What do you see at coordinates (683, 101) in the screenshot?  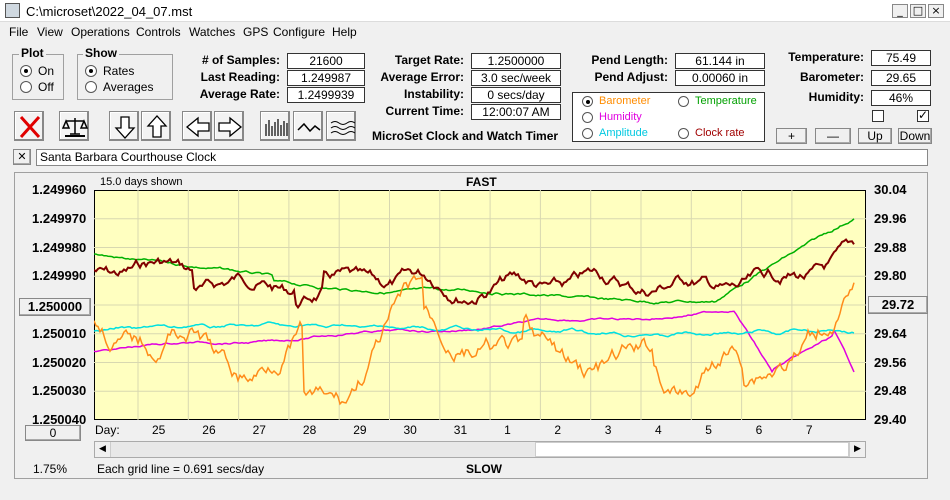 I see `sensor-temperature-radio` at bounding box center [683, 101].